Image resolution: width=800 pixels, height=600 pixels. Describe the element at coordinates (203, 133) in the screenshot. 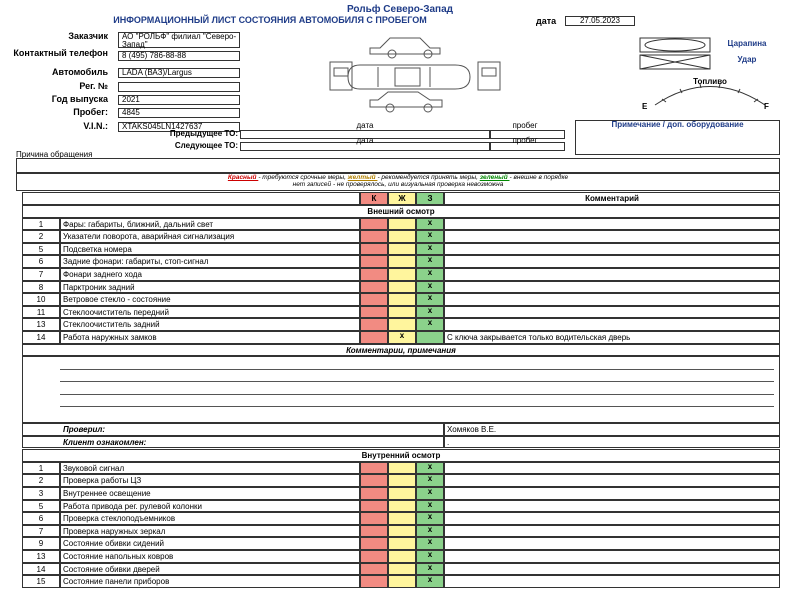

I see `service-label: Предыдущее ТО:` at that location.